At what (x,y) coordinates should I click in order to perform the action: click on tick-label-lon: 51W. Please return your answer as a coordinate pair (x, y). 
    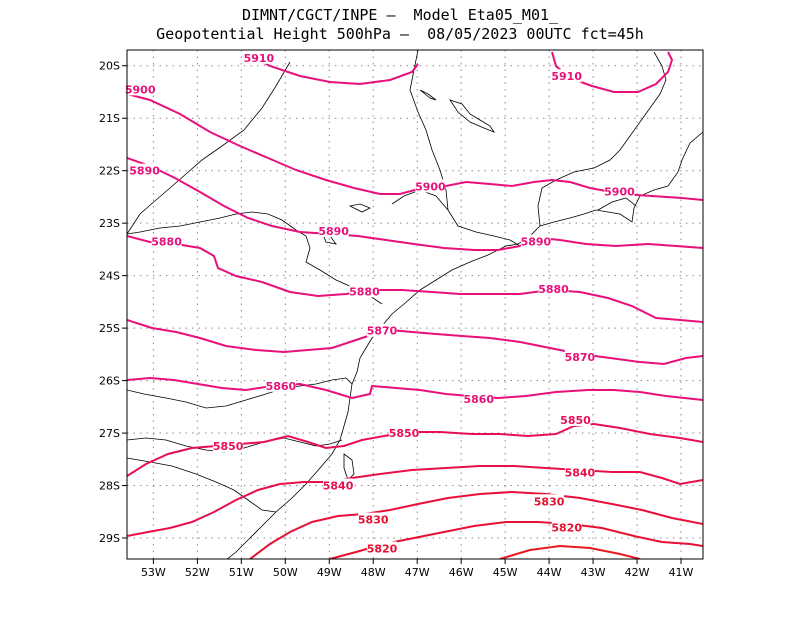
    Looking at the image, I should click on (241, 572).